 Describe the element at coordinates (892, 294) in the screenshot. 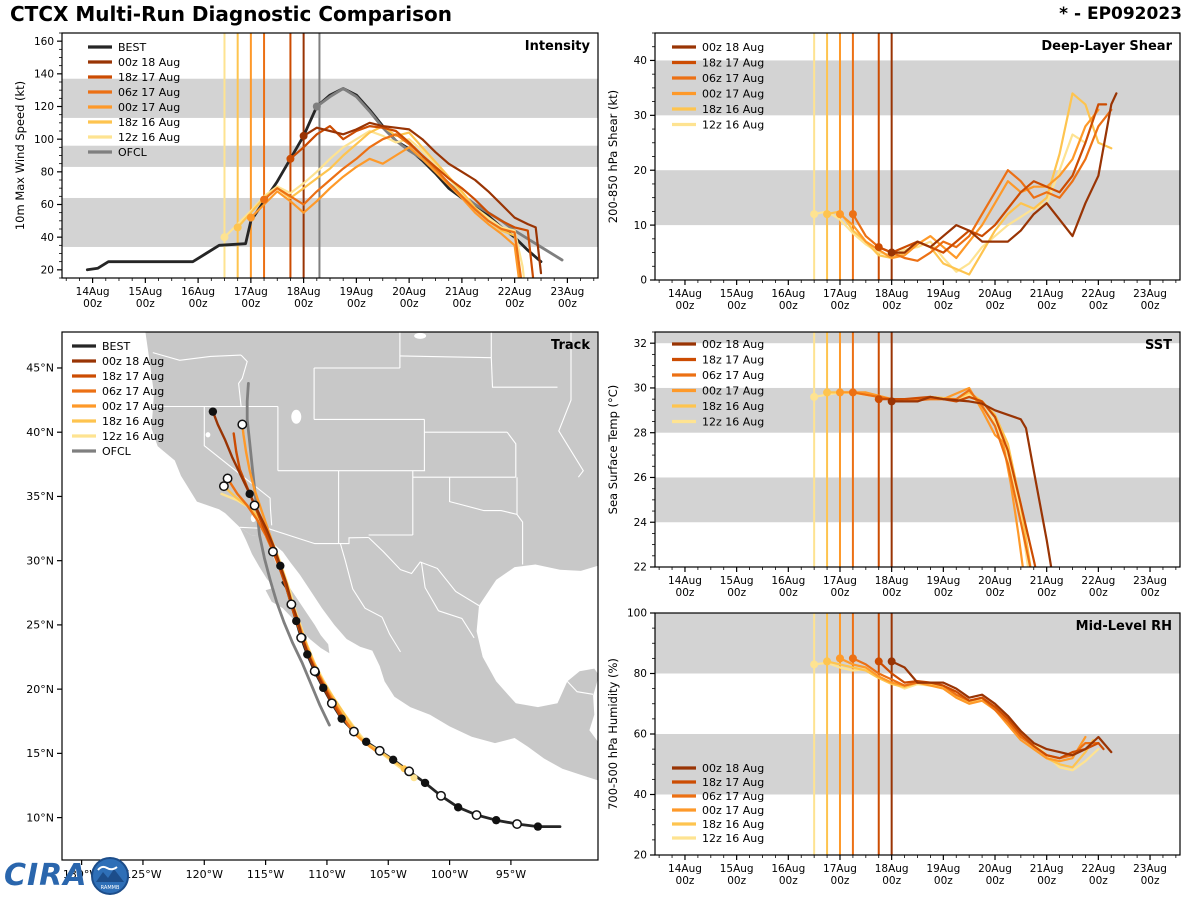

I see `shear-x-tick-label: 18Aug` at that location.